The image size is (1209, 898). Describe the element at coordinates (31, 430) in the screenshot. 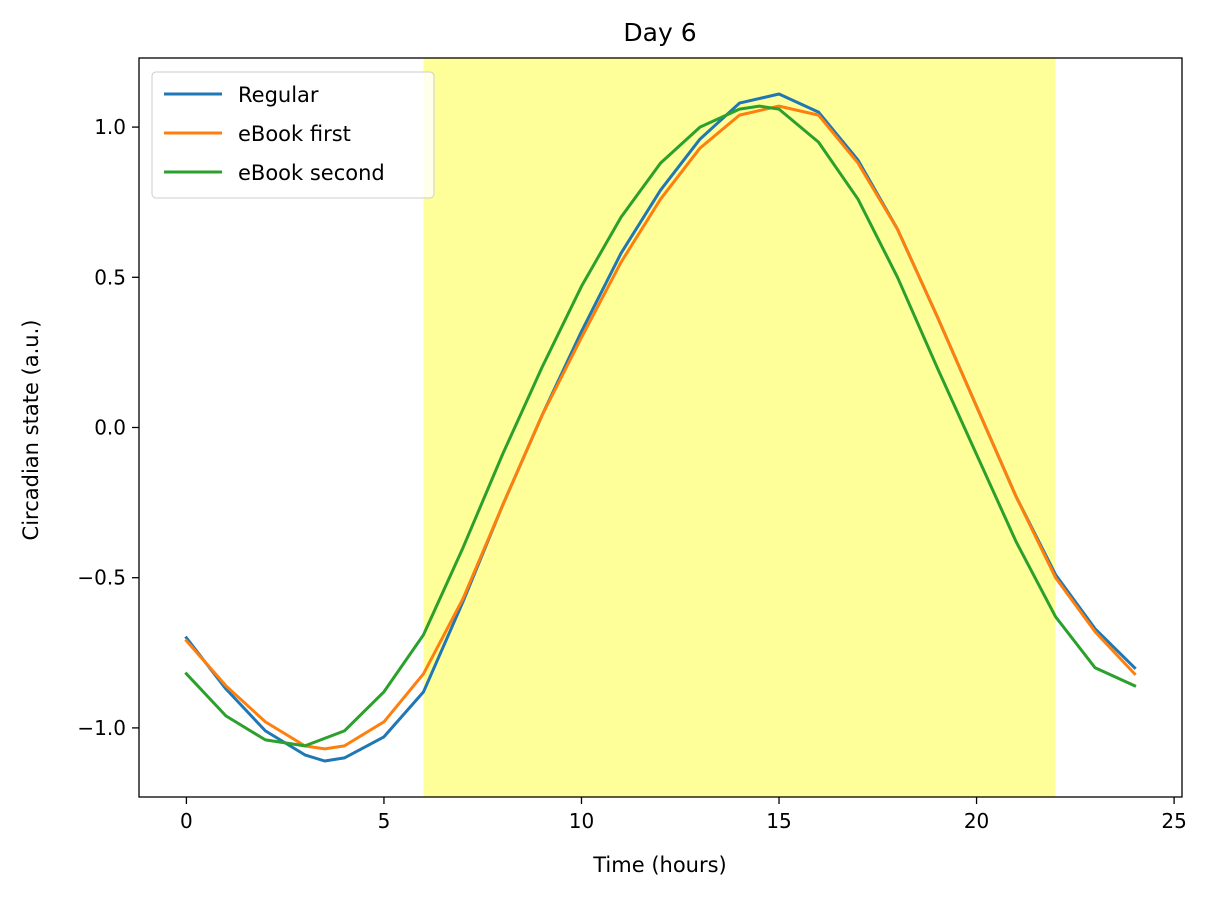

I see `y-axis-label: Circadian state (a.u.)` at that location.